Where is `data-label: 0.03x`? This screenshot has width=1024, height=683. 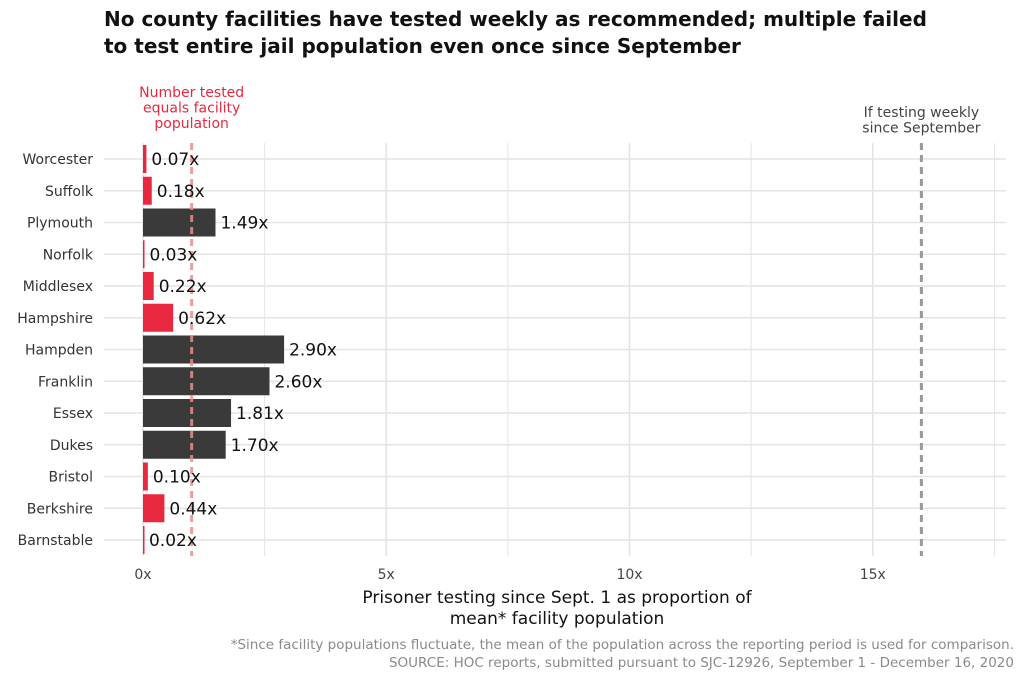 data-label: 0.03x is located at coordinates (173, 255).